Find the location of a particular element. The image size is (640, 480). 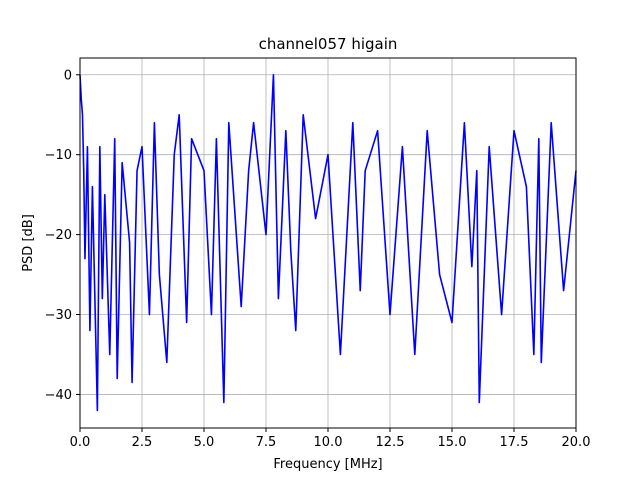

x-axis-label: Frequency [MHz] is located at coordinates (327, 464).